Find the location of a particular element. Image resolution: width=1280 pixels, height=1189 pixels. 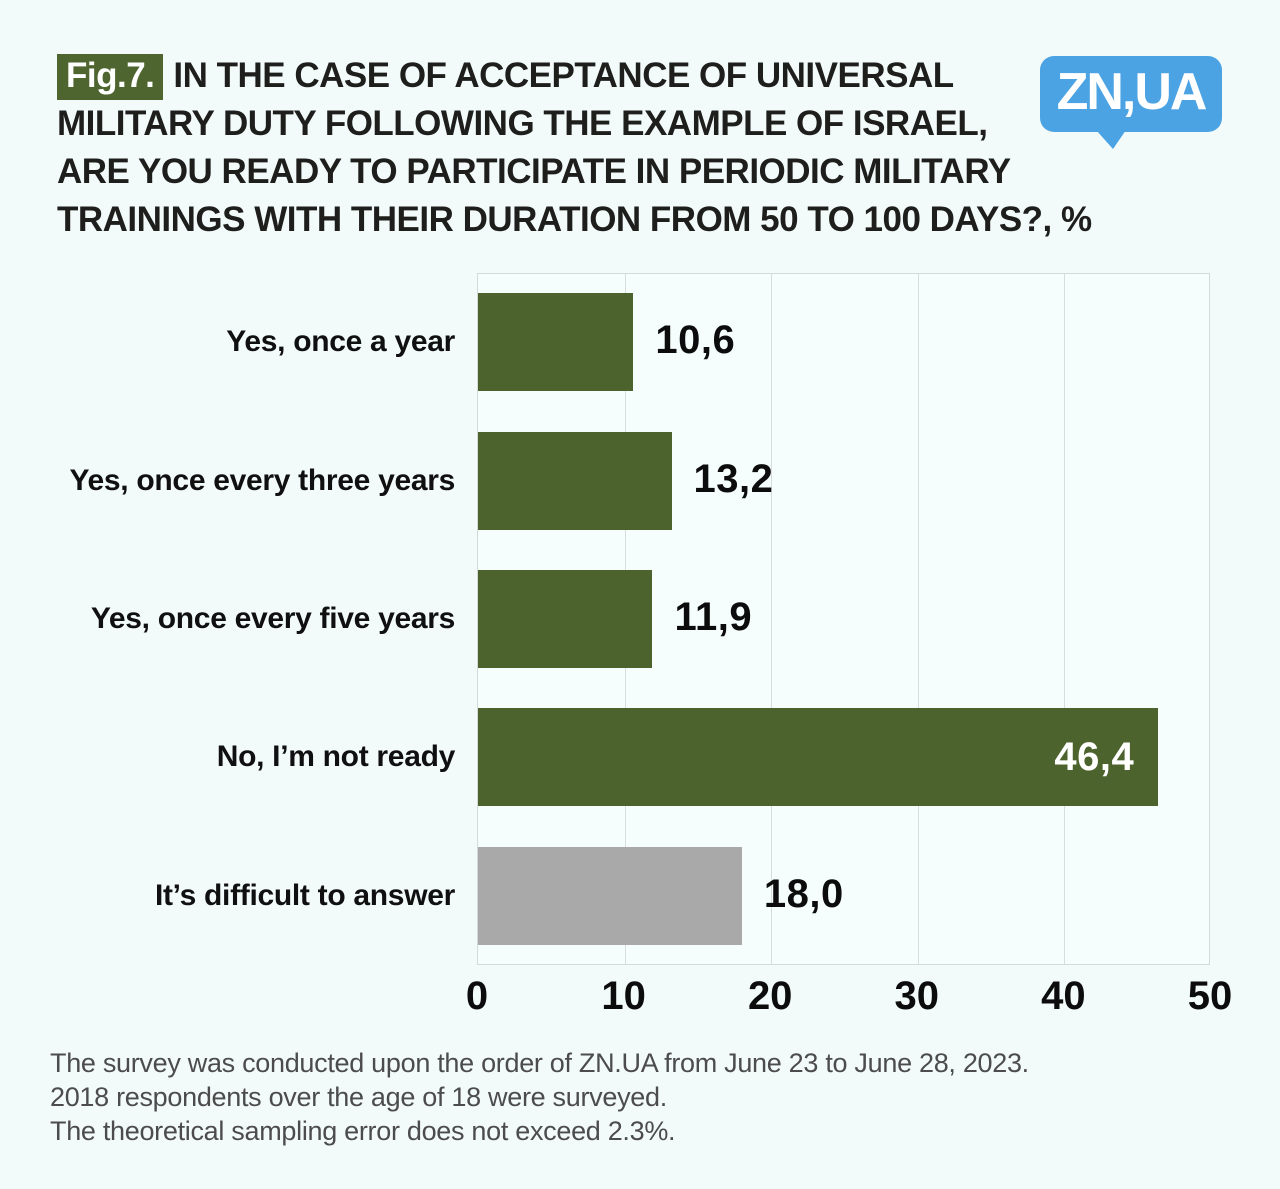

bar-row: Yes, once every five years 11,9 is located at coordinates (640, 619).